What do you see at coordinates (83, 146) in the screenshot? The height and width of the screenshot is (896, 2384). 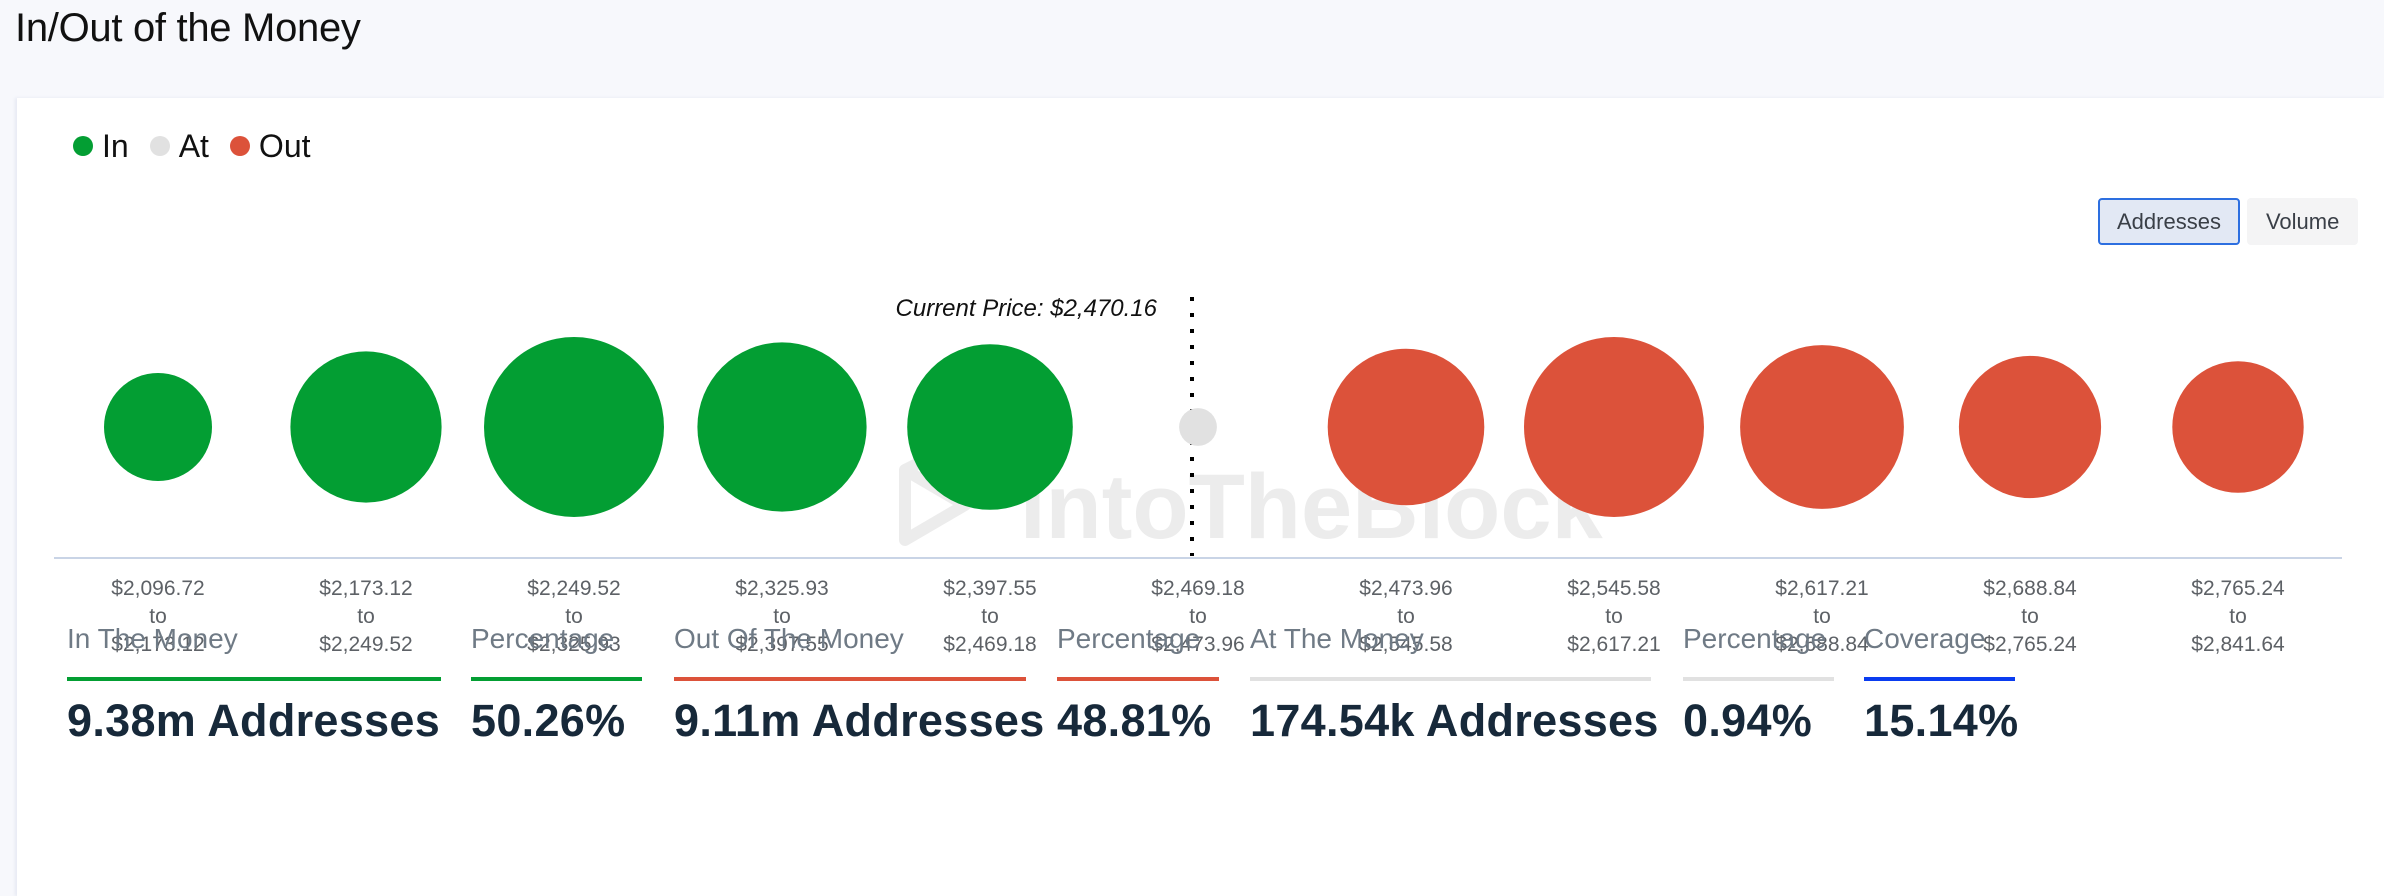 I see `legend-in-dot-icon` at bounding box center [83, 146].